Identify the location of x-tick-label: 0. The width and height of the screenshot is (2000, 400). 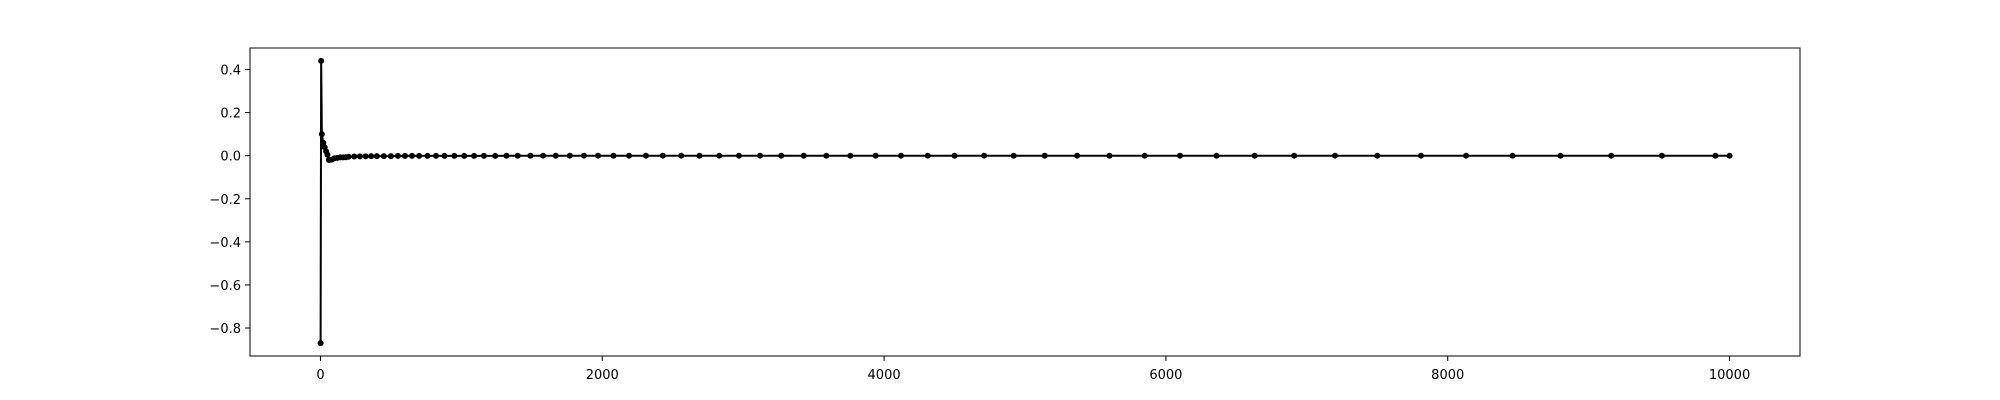
(320, 375).